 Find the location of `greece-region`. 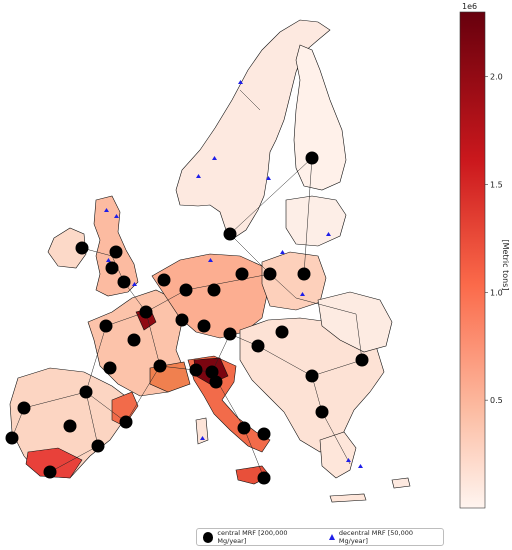

greece-region is located at coordinates (338, 455).